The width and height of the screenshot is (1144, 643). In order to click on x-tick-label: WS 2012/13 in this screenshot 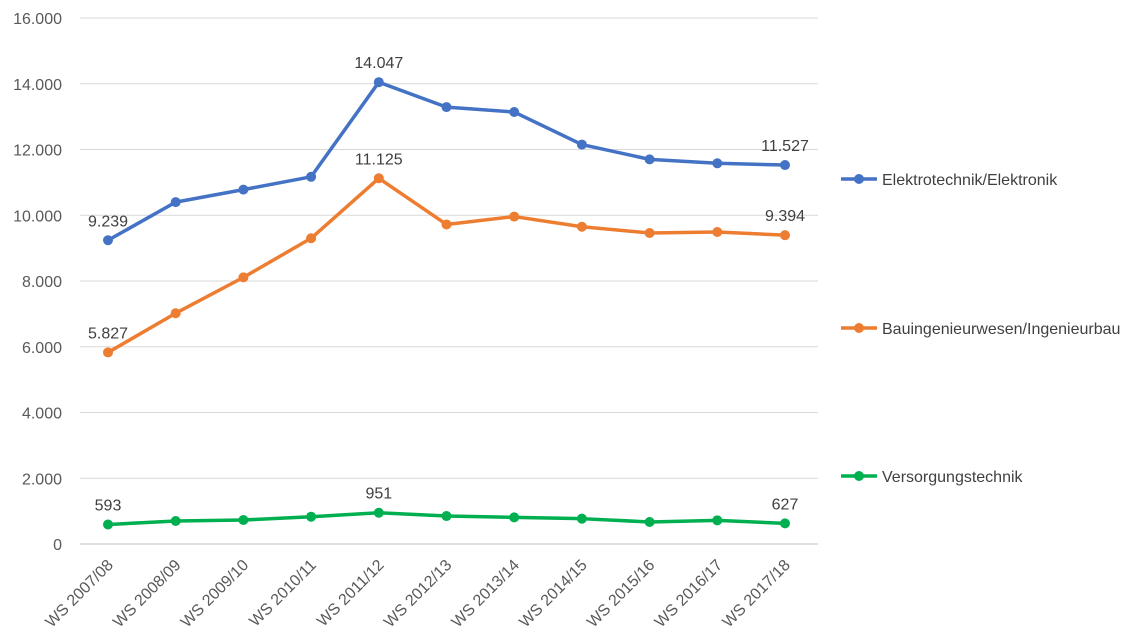, I will do `click(418, 594)`.